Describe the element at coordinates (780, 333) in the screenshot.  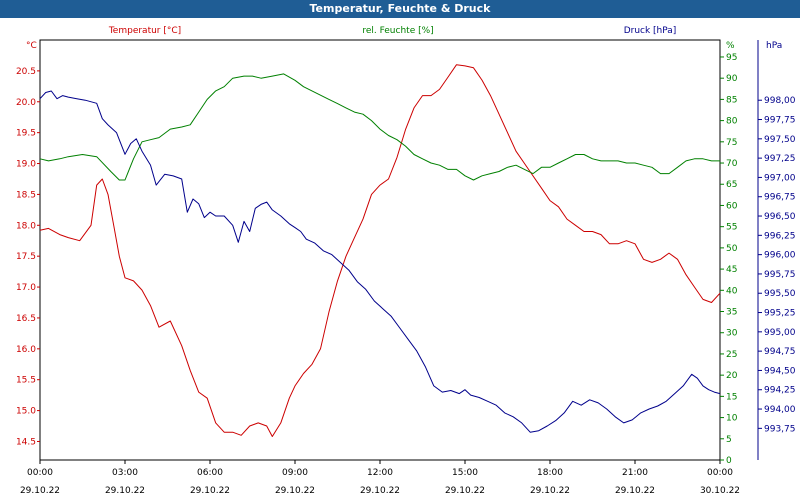
I see `pressure-tick-label: 995,00` at that location.